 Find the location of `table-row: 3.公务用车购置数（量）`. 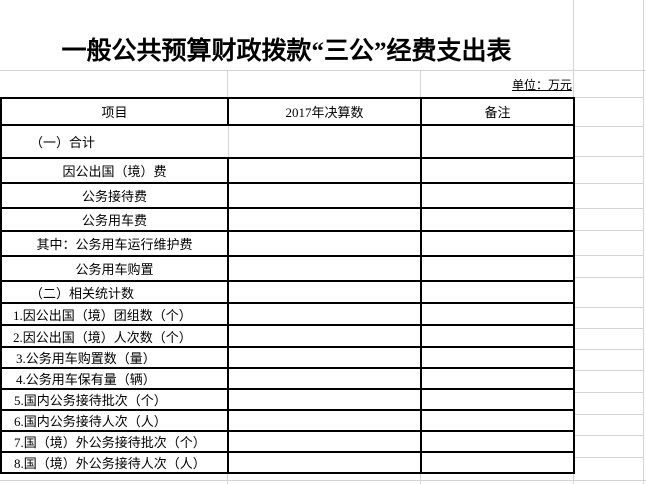

table-row: 3.公务用车购置数（量） is located at coordinates (287, 357).